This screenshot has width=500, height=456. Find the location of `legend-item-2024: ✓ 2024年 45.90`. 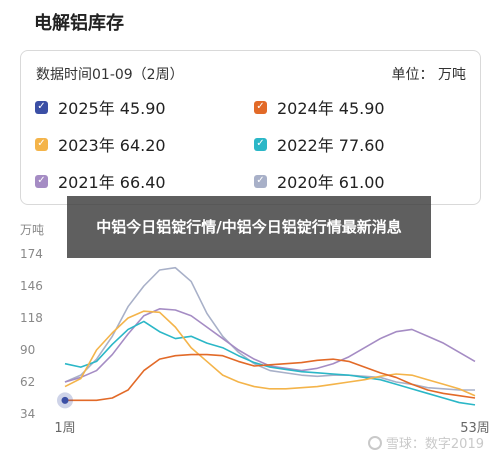

legend-item-2024: ✓ 2024年 45.90 is located at coordinates (319, 107).